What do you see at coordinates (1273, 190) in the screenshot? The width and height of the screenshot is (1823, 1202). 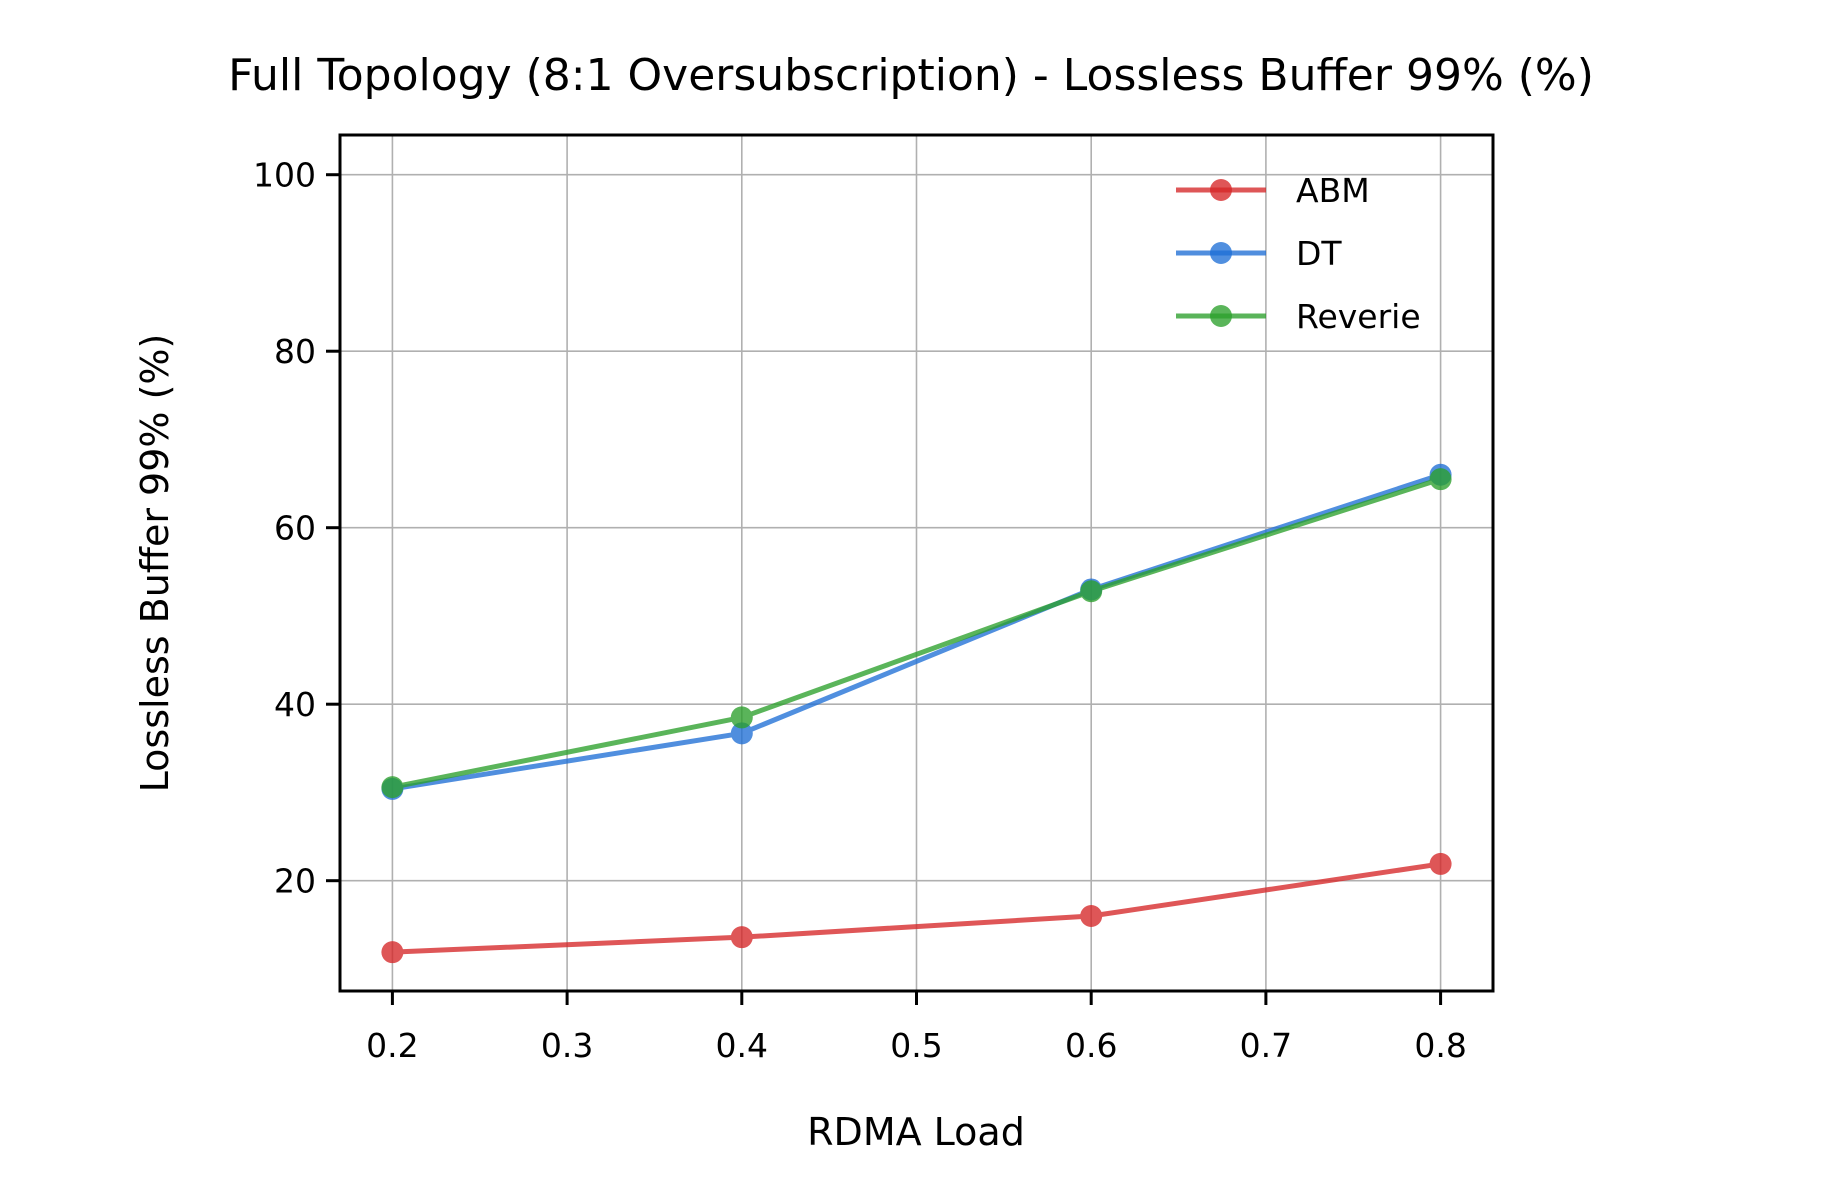 I see `legend-item-abm: ABM` at bounding box center [1273, 190].